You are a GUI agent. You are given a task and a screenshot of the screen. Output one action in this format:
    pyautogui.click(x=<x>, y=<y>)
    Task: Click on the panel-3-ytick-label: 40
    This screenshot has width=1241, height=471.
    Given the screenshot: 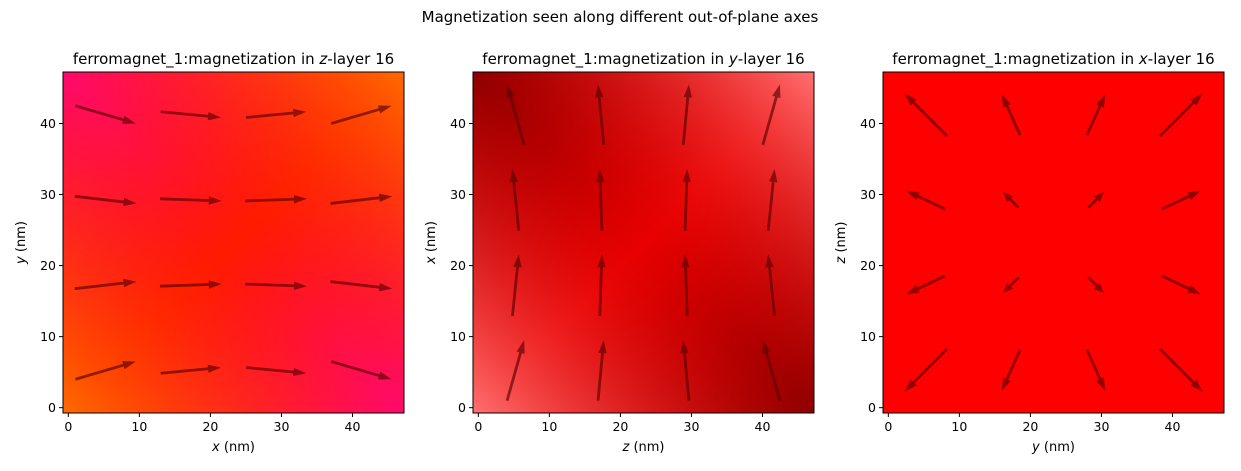 What is the action you would take?
    pyautogui.click(x=868, y=123)
    